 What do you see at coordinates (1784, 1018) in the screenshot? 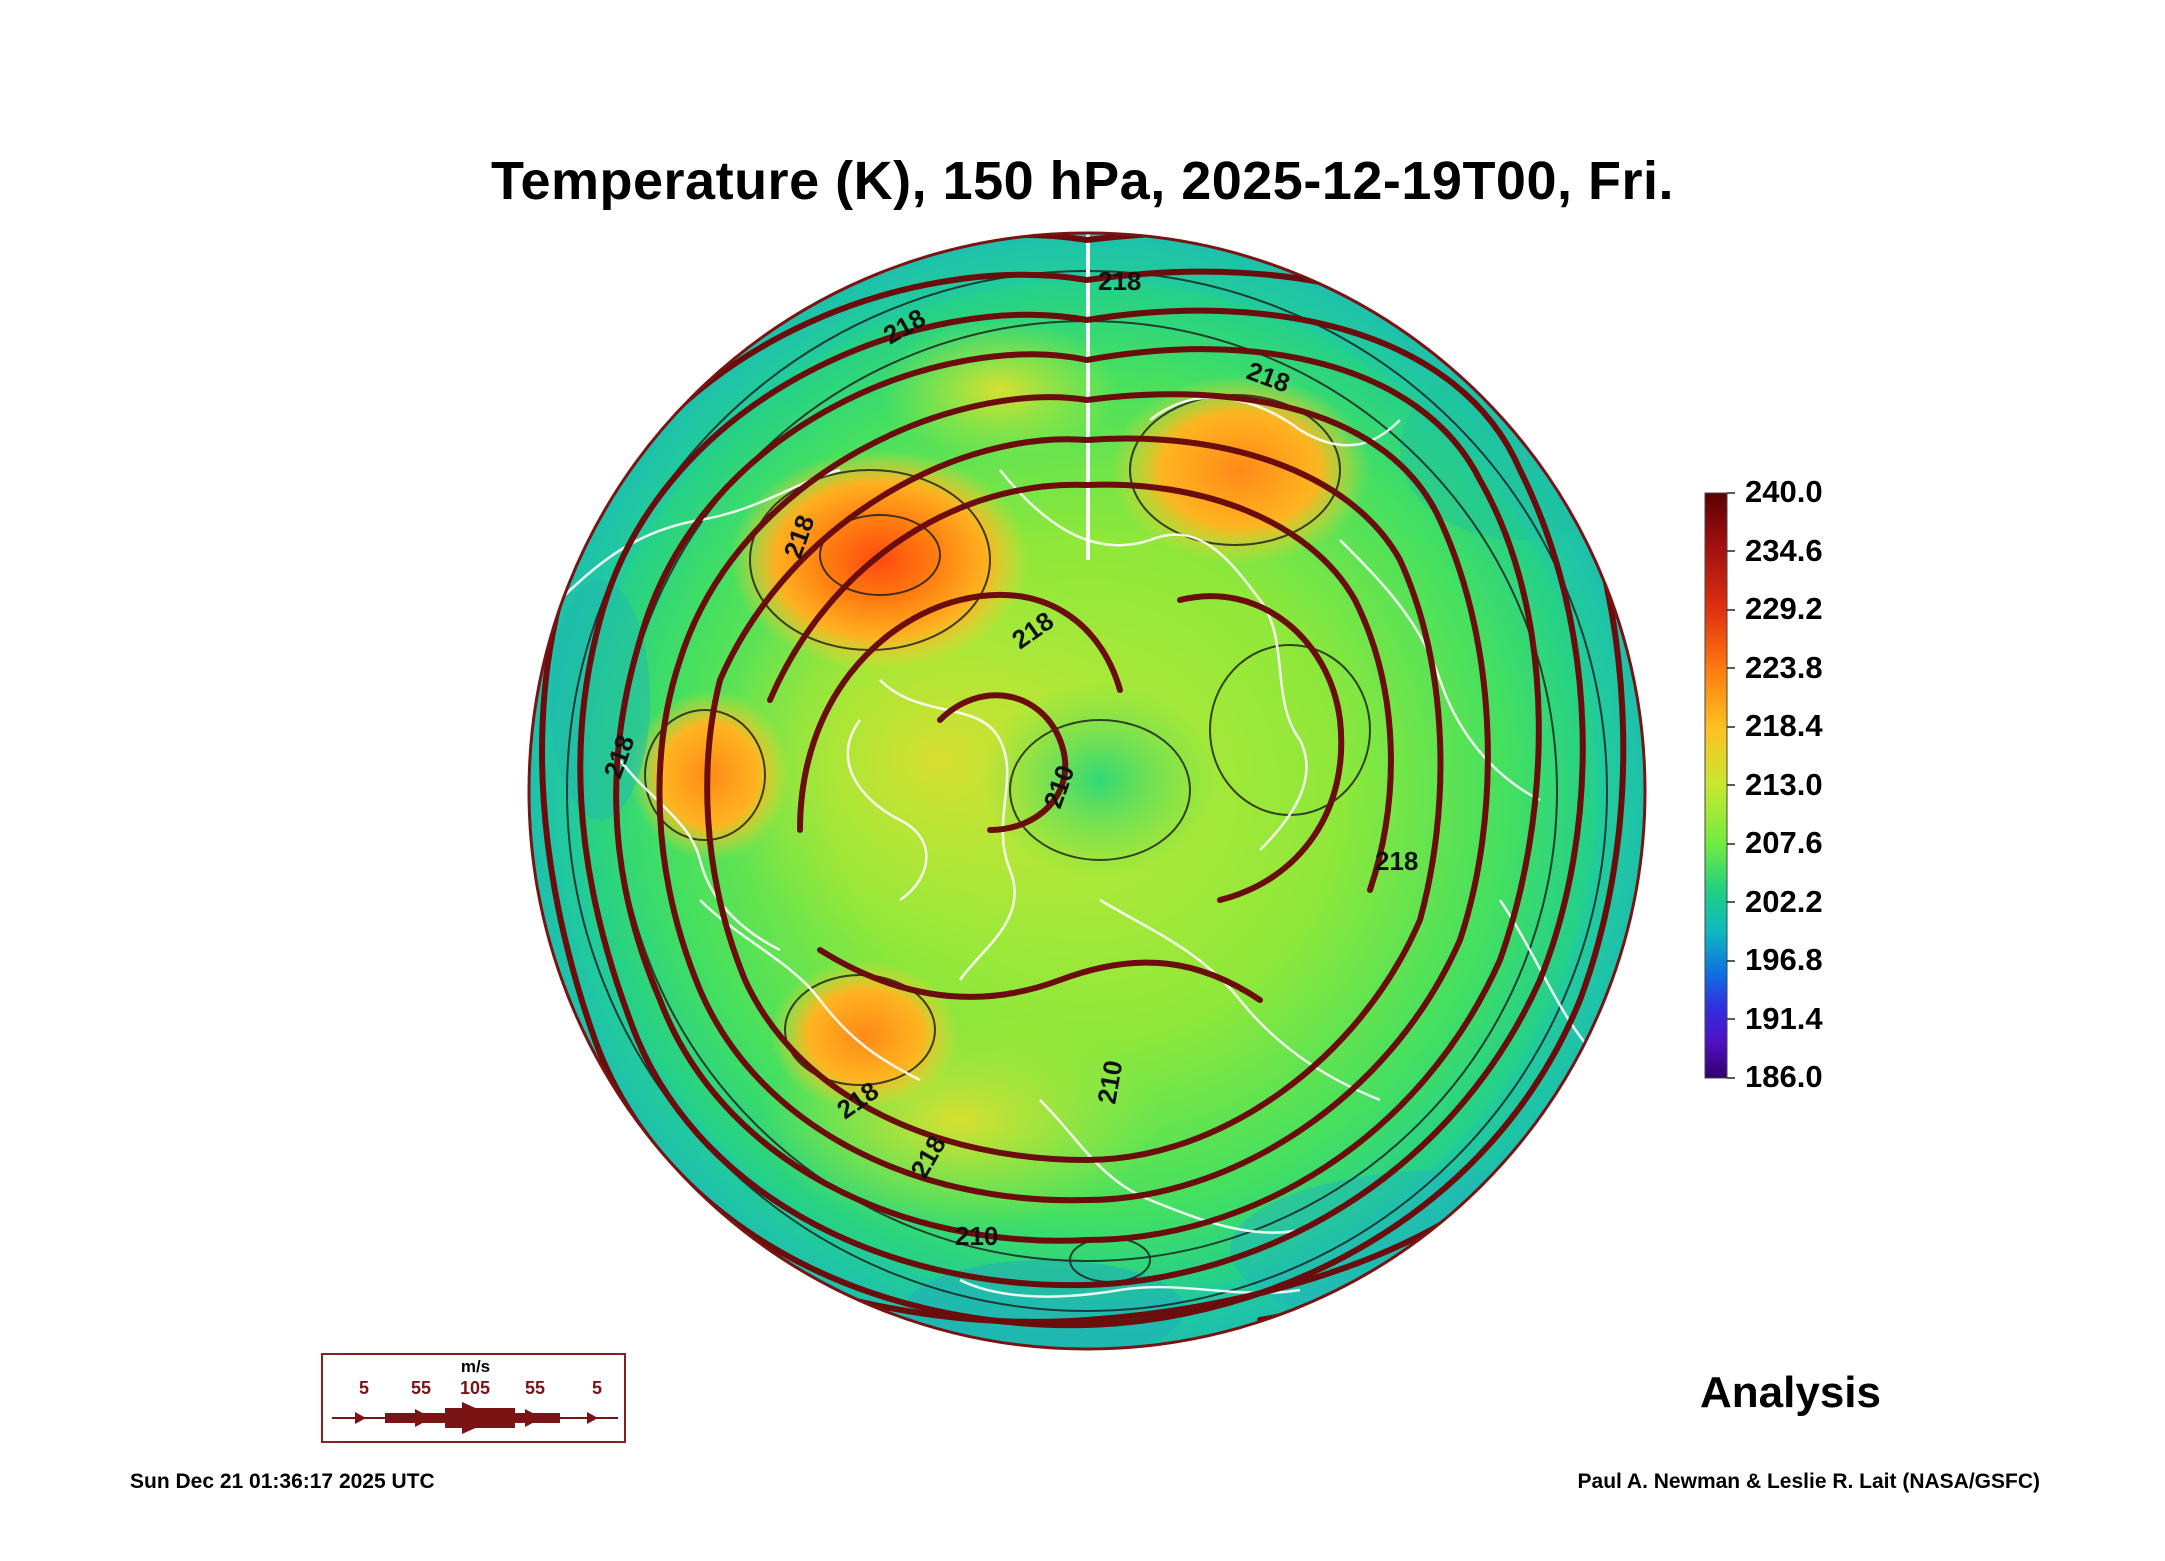
I see `colorbar-label: 191.4` at bounding box center [1784, 1018].